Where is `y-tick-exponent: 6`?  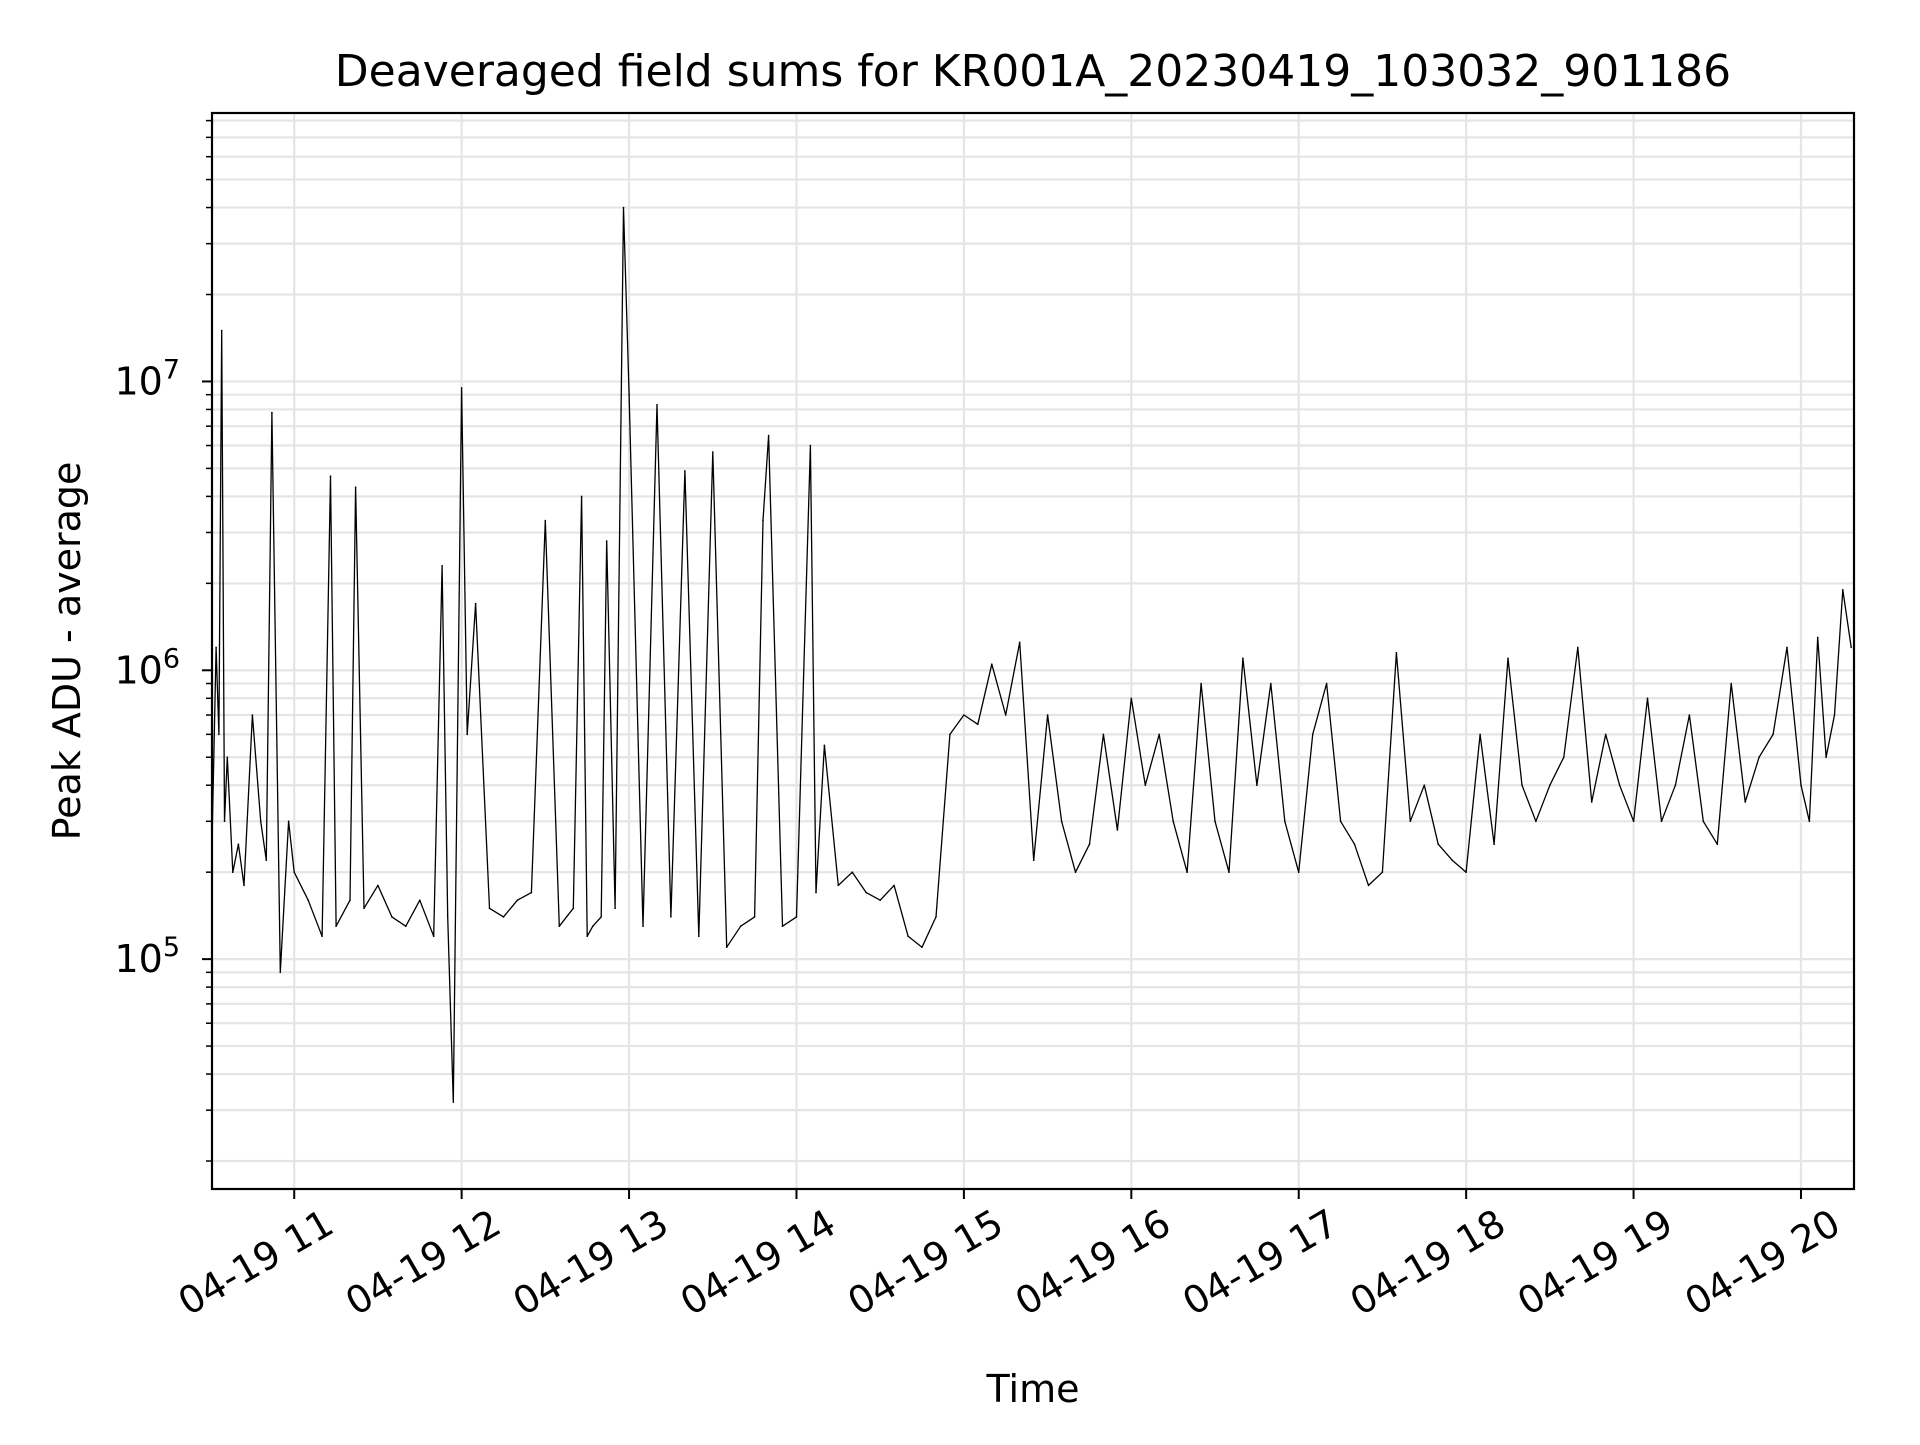 y-tick-exponent: 6 is located at coordinates (171, 658).